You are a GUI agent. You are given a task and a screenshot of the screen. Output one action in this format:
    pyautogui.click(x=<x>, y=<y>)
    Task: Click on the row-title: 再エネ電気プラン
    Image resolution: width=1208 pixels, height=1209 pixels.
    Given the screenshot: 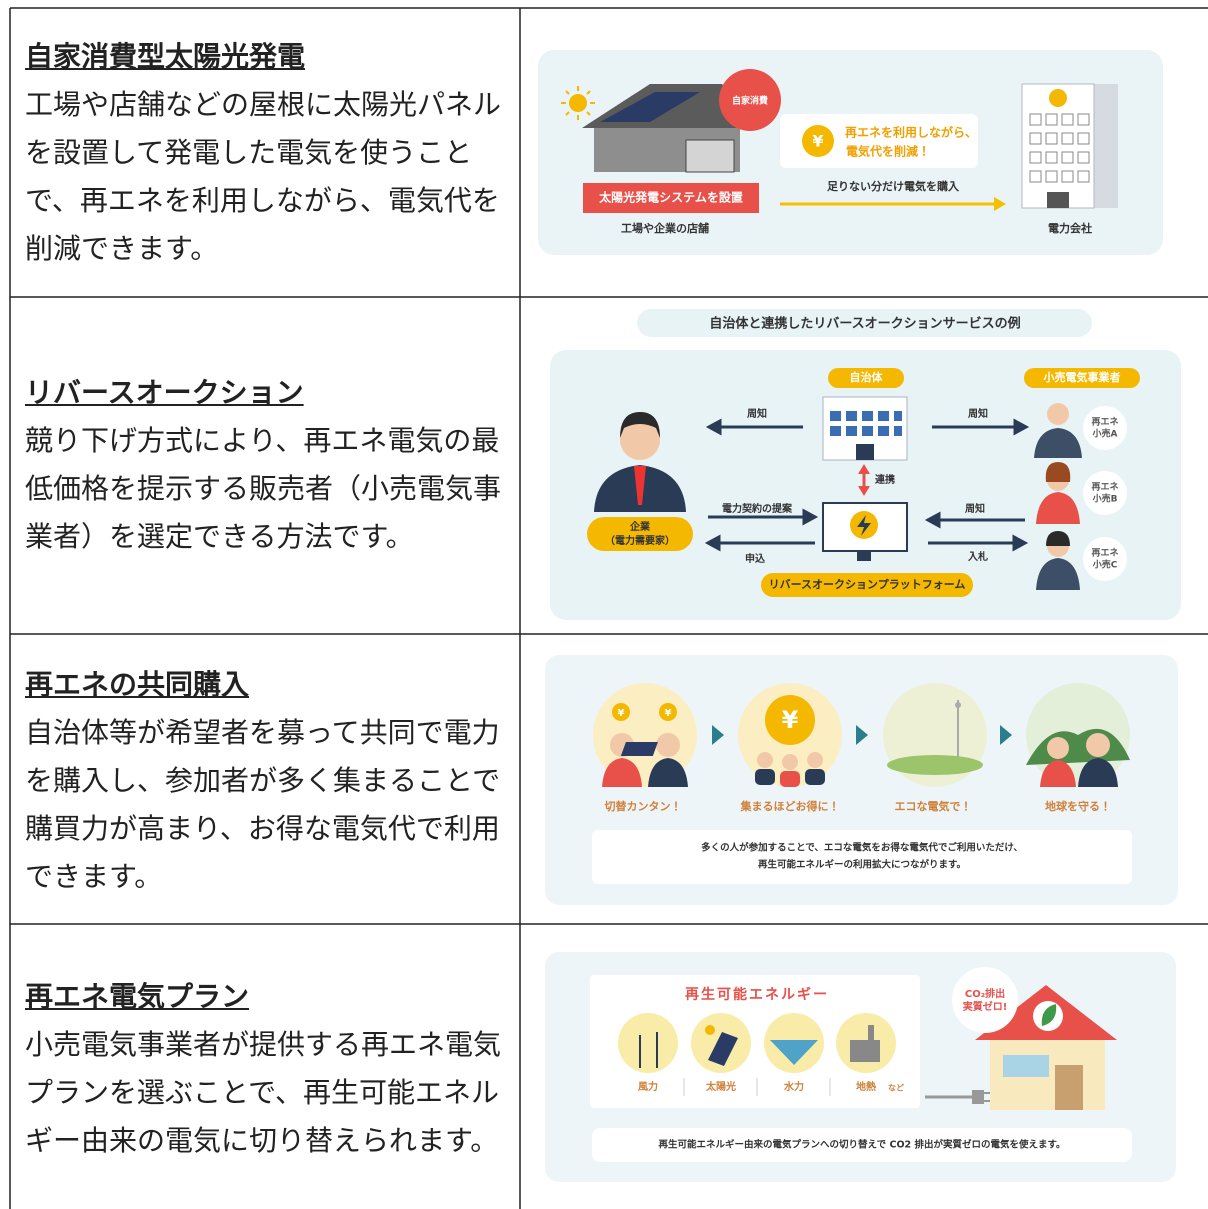 What is the action you would take?
    pyautogui.click(x=137, y=996)
    